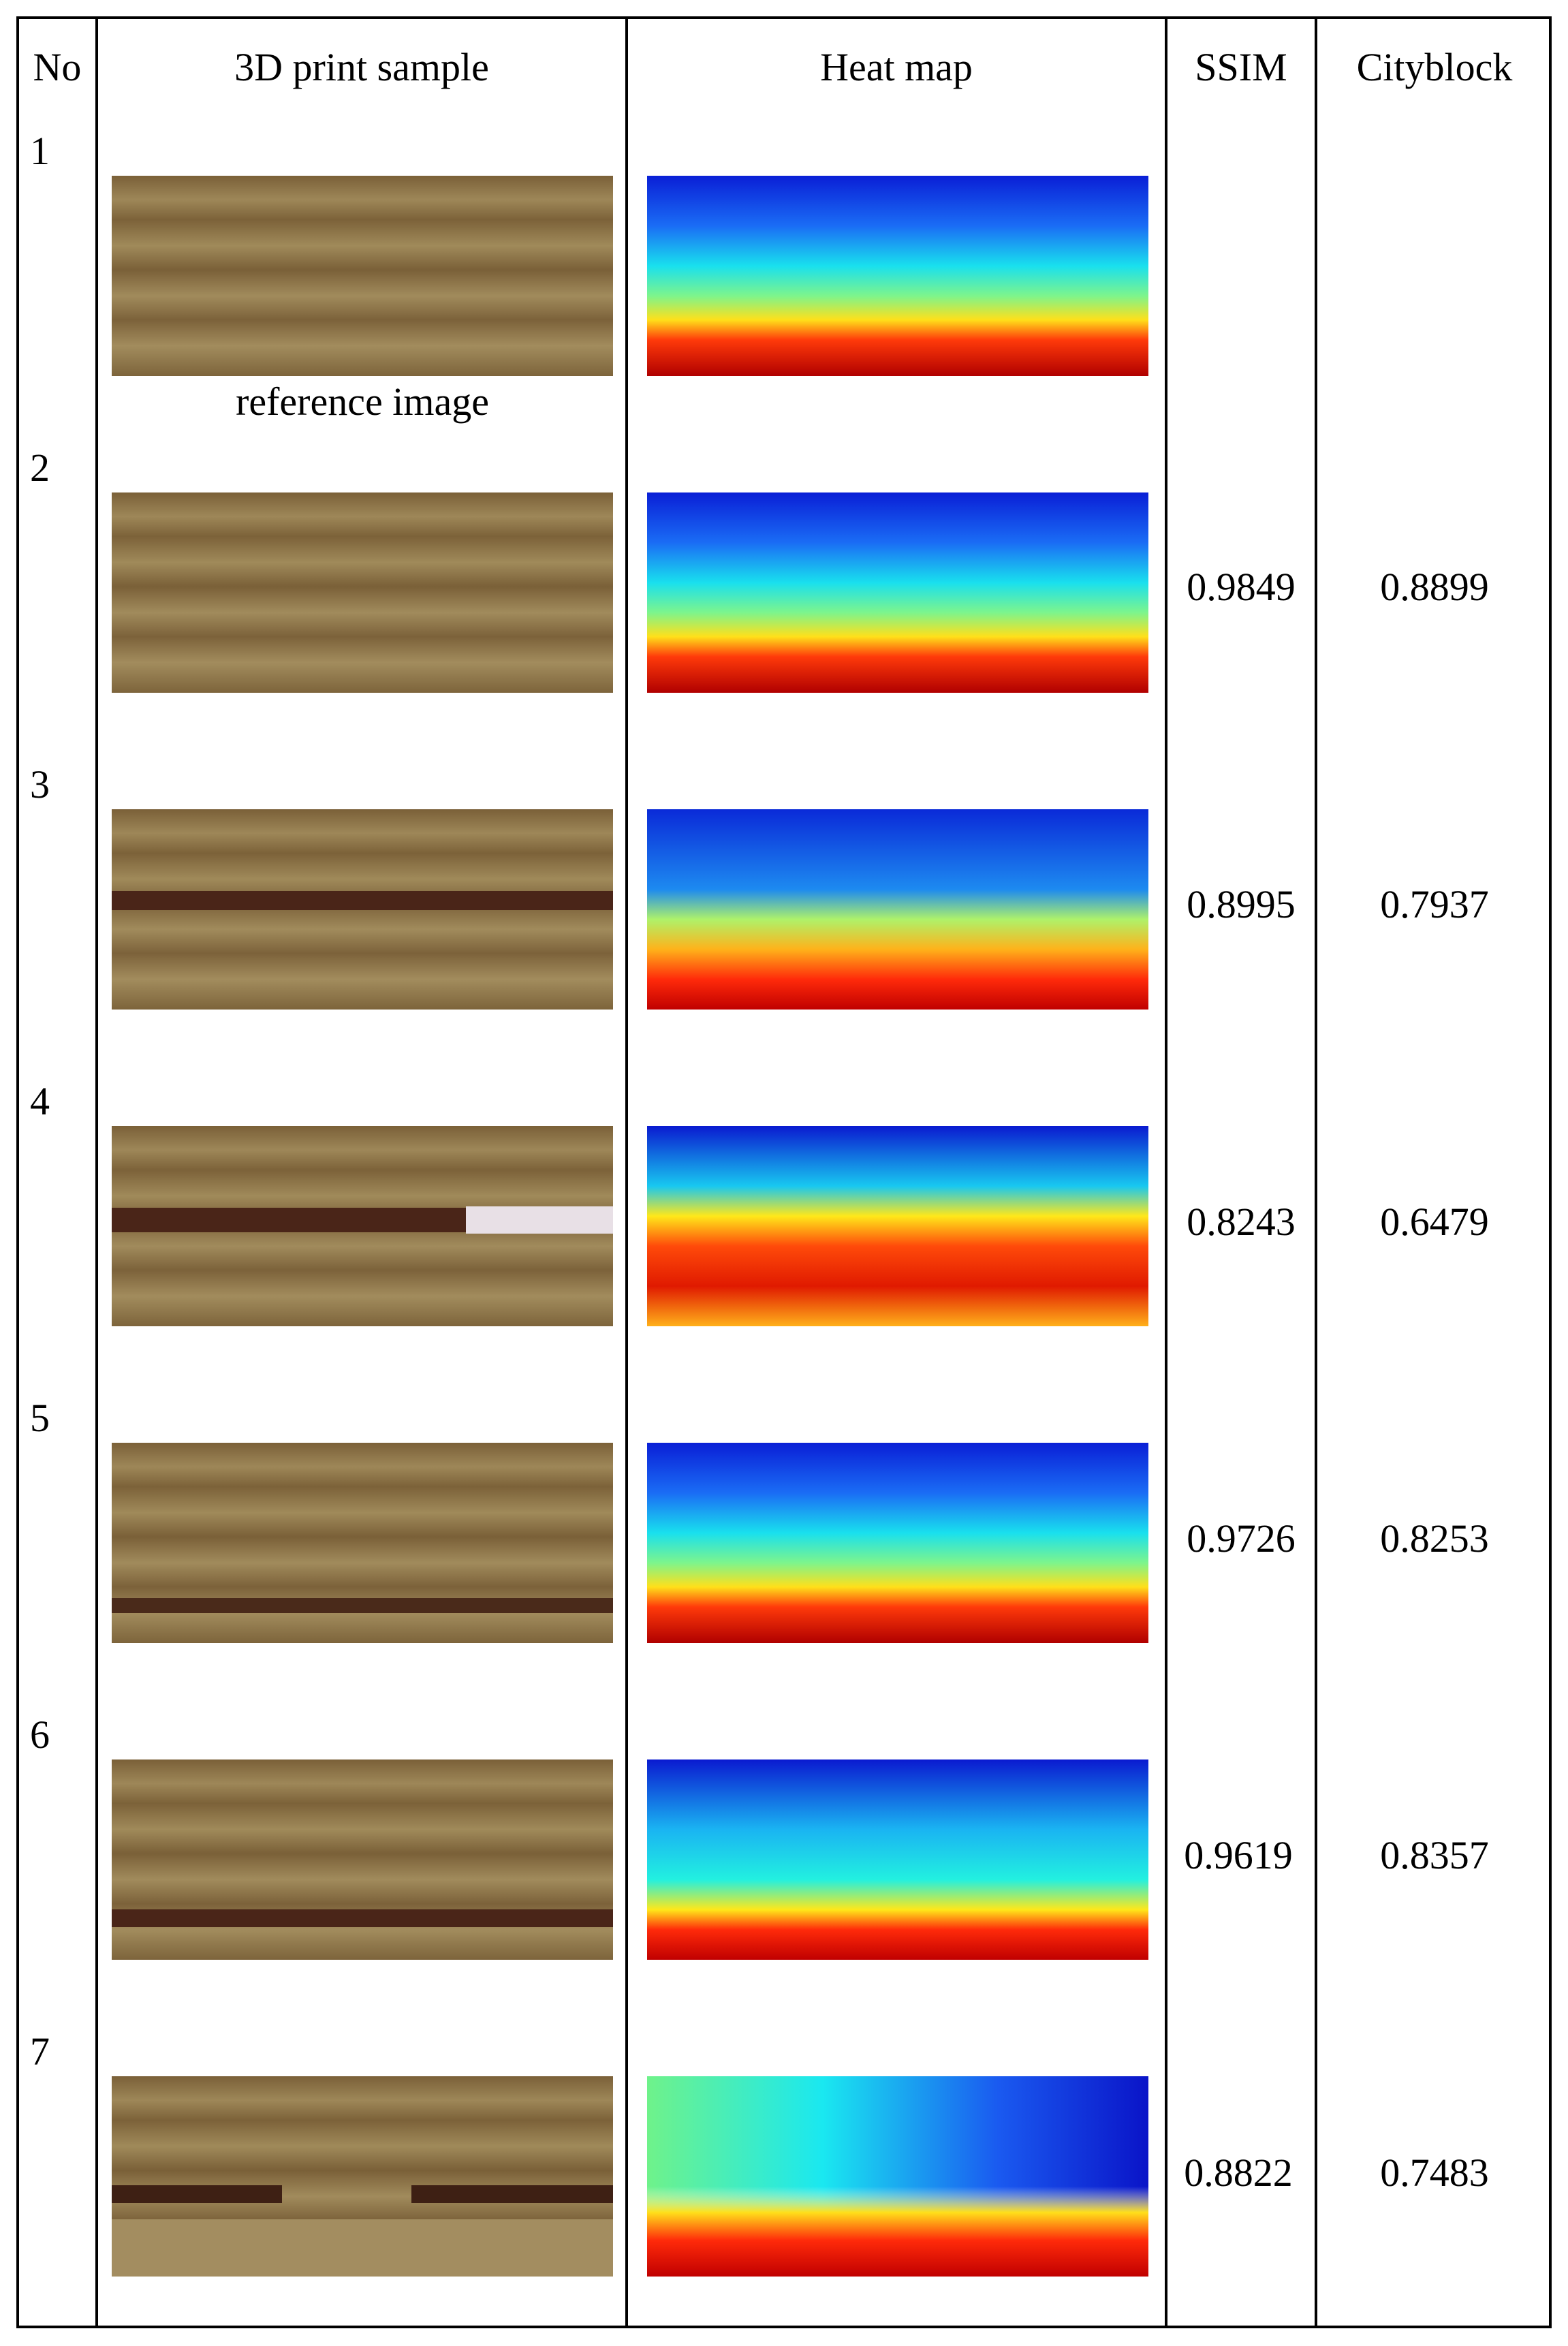 The width and height of the screenshot is (1568, 2346). I want to click on header-ssim: SSIM, so click(1241, 66).